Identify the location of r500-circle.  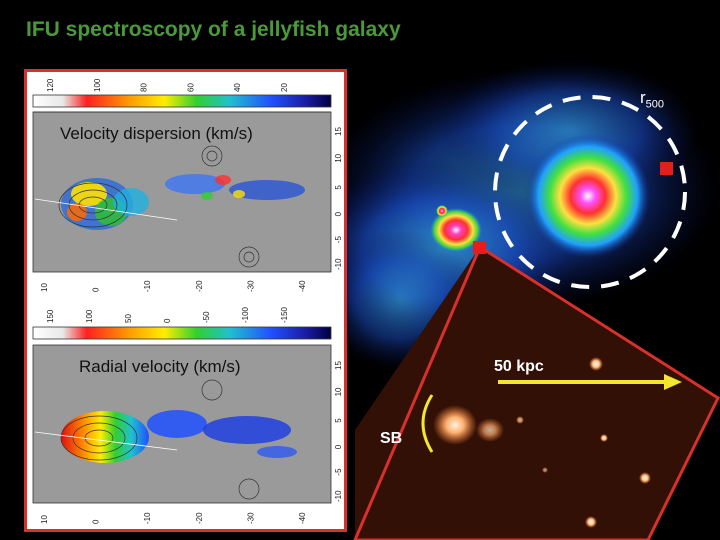
(590, 192).